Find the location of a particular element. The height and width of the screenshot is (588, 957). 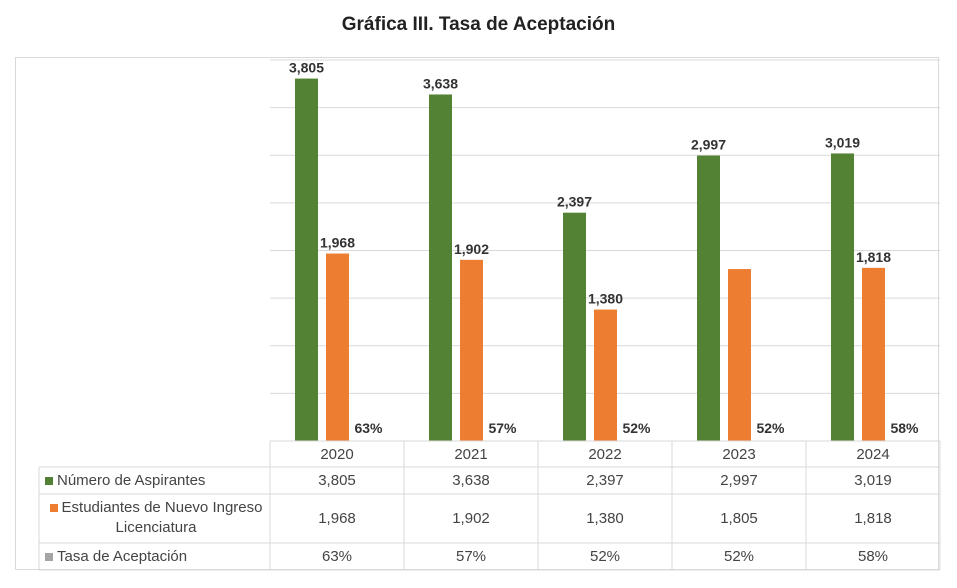

category-label: 2020 is located at coordinates (337, 454).